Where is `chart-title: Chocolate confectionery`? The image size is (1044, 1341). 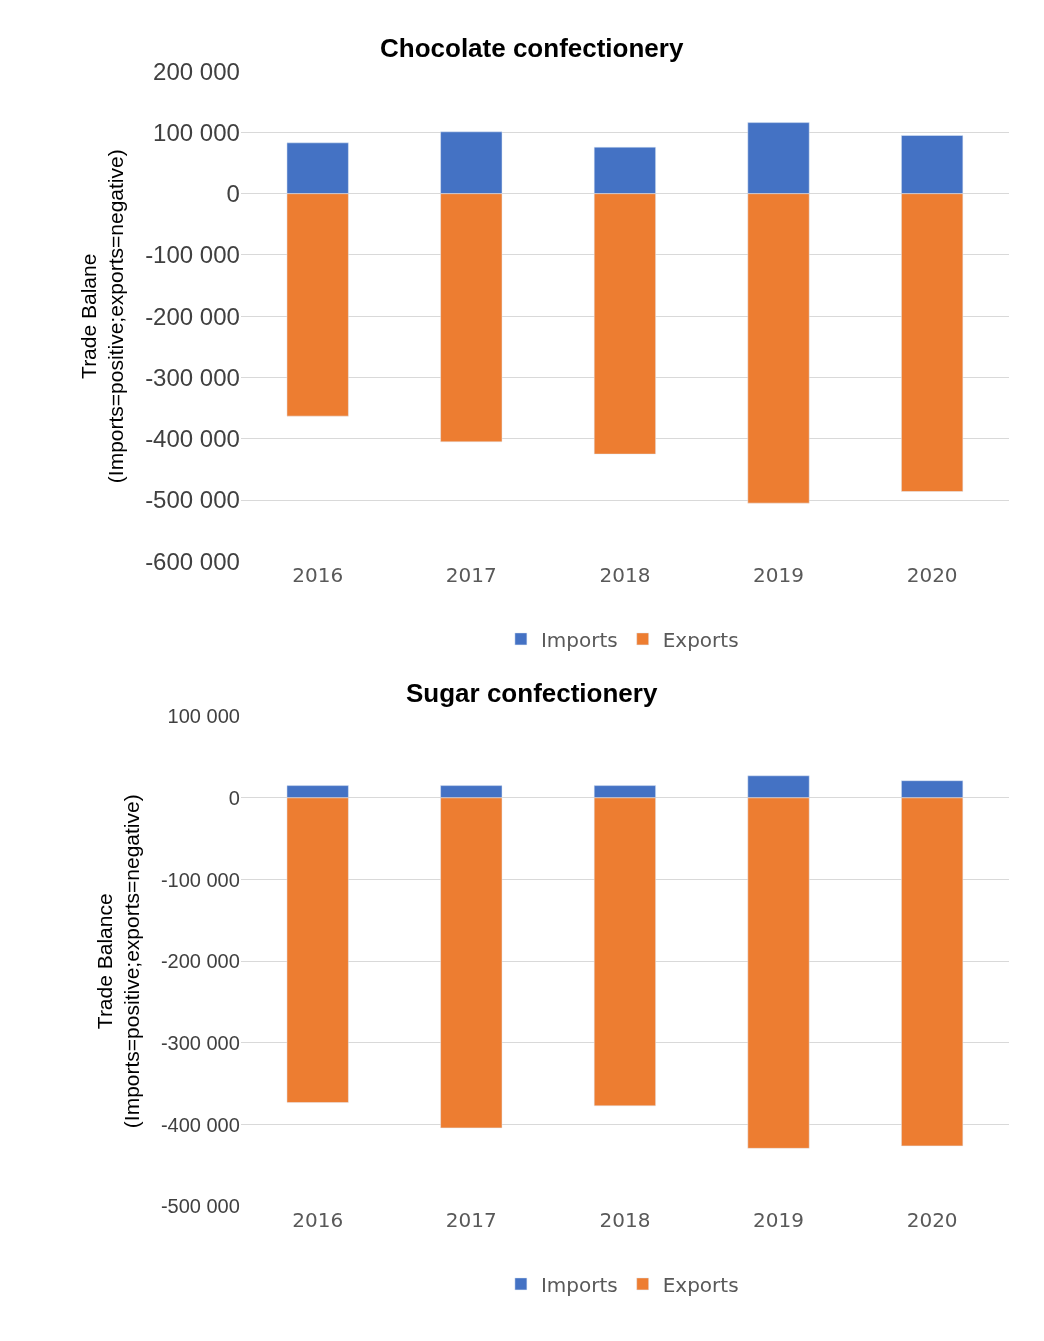
chart-title: Chocolate confectionery is located at coordinates (532, 48).